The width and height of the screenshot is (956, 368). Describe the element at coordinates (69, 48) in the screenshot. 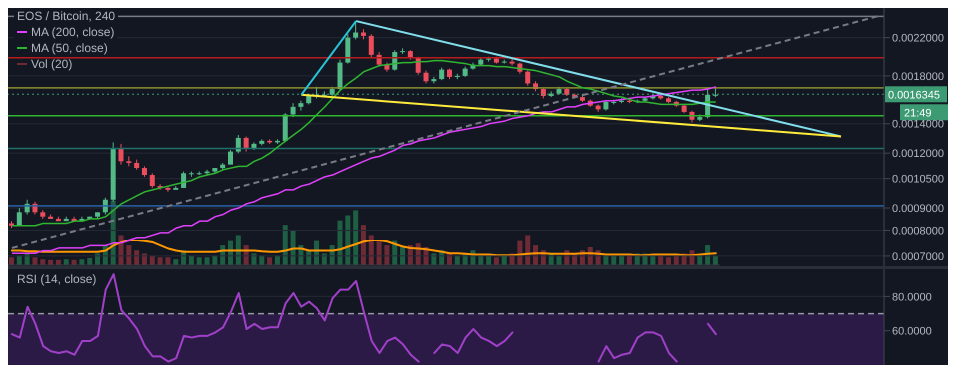

I see `legend-label: MA (50, close)` at that location.